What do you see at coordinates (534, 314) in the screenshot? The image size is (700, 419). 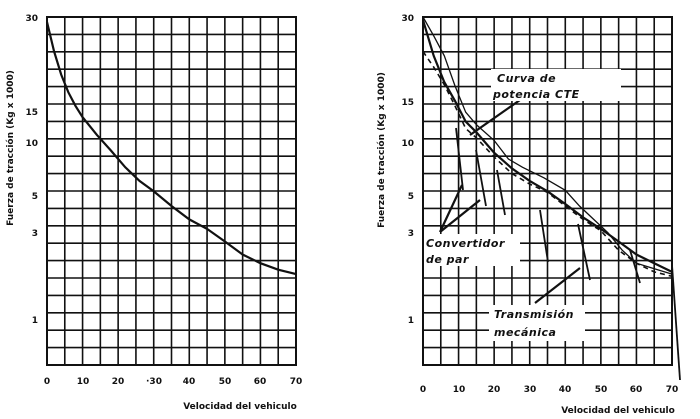 I see `annotation-mechanical-line1: Transmisión` at bounding box center [534, 314].